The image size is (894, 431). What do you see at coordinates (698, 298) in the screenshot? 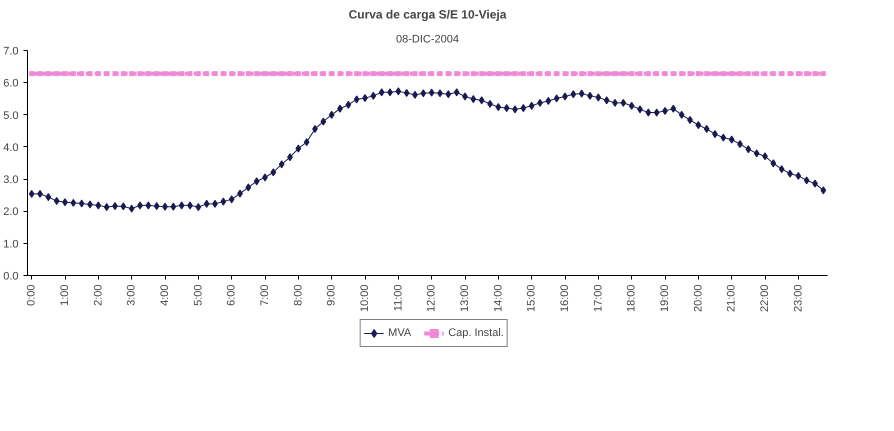
I see `x-tick-label: 20:00` at bounding box center [698, 298].